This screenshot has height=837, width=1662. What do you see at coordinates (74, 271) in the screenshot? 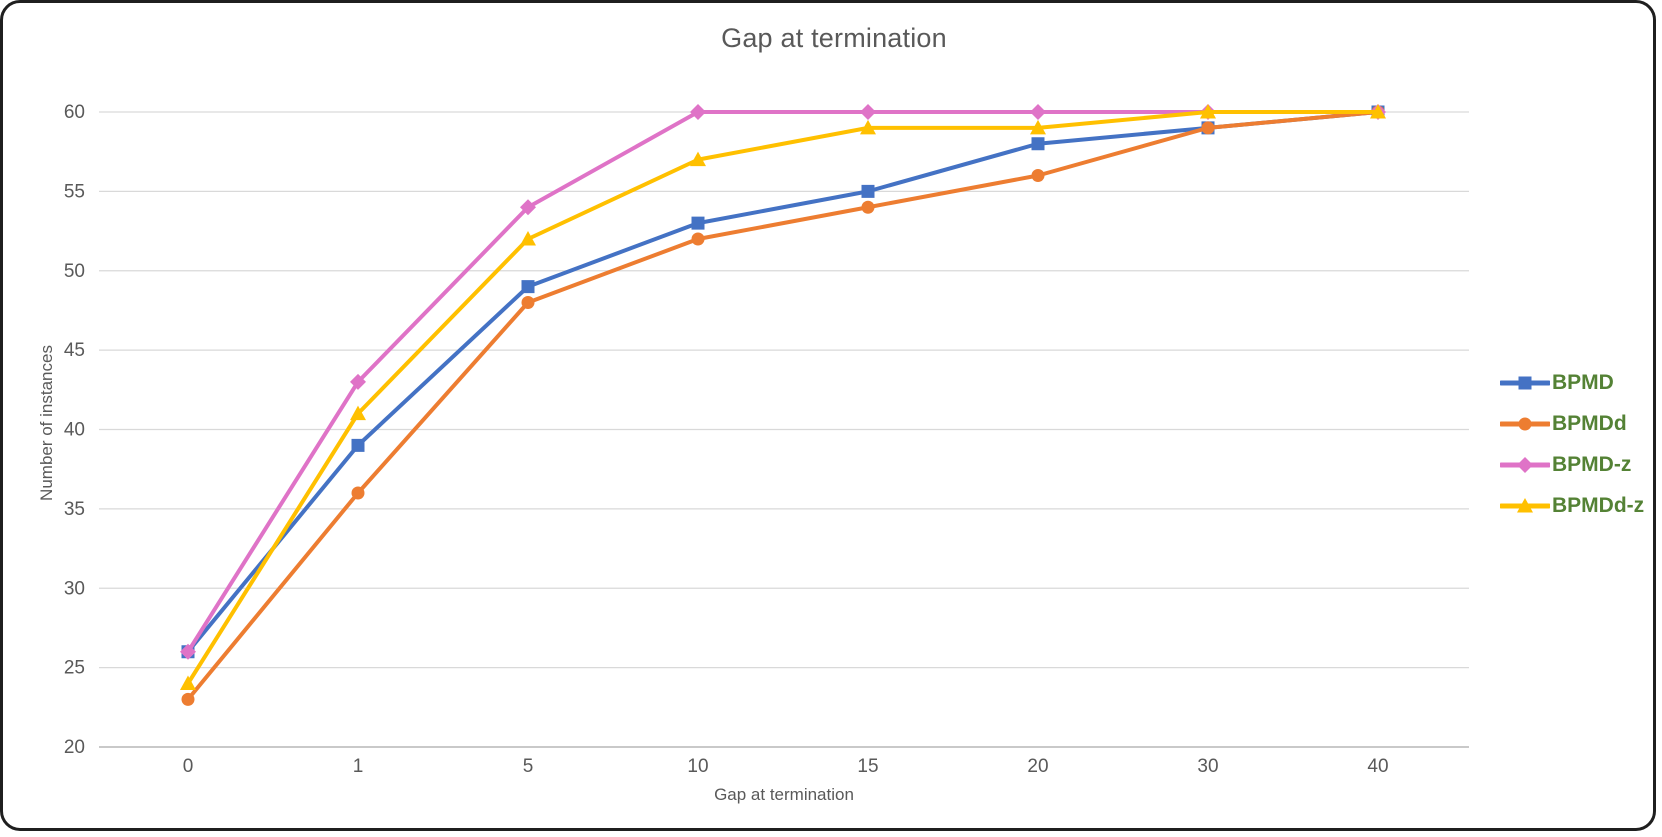
I see `y-tick-label: 50` at bounding box center [74, 271].